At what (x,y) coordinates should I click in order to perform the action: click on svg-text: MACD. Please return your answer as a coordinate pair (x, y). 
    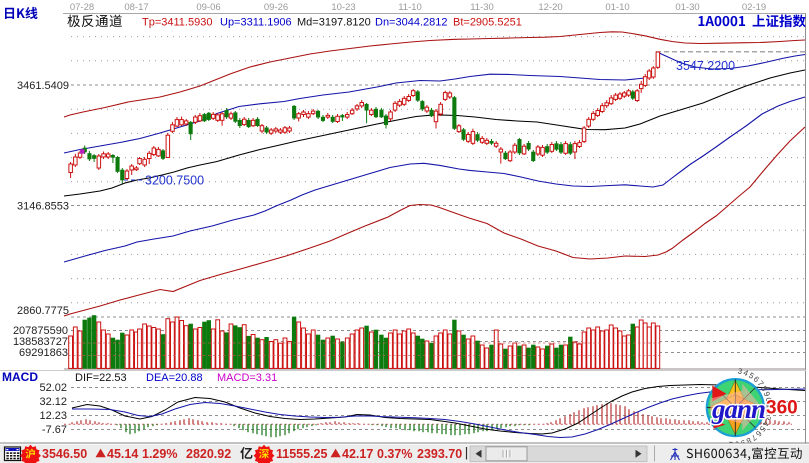
    Looking at the image, I should click on (20, 377).